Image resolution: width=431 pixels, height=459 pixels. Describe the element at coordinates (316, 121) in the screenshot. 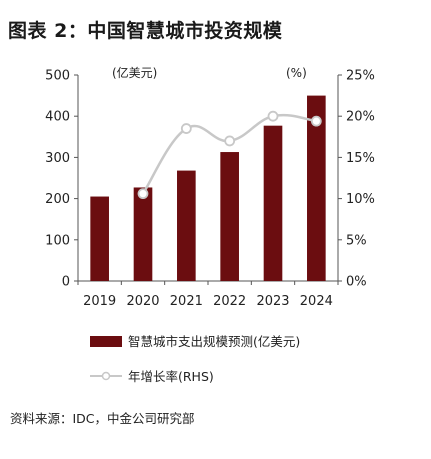

I see `growth-point-2024` at that location.